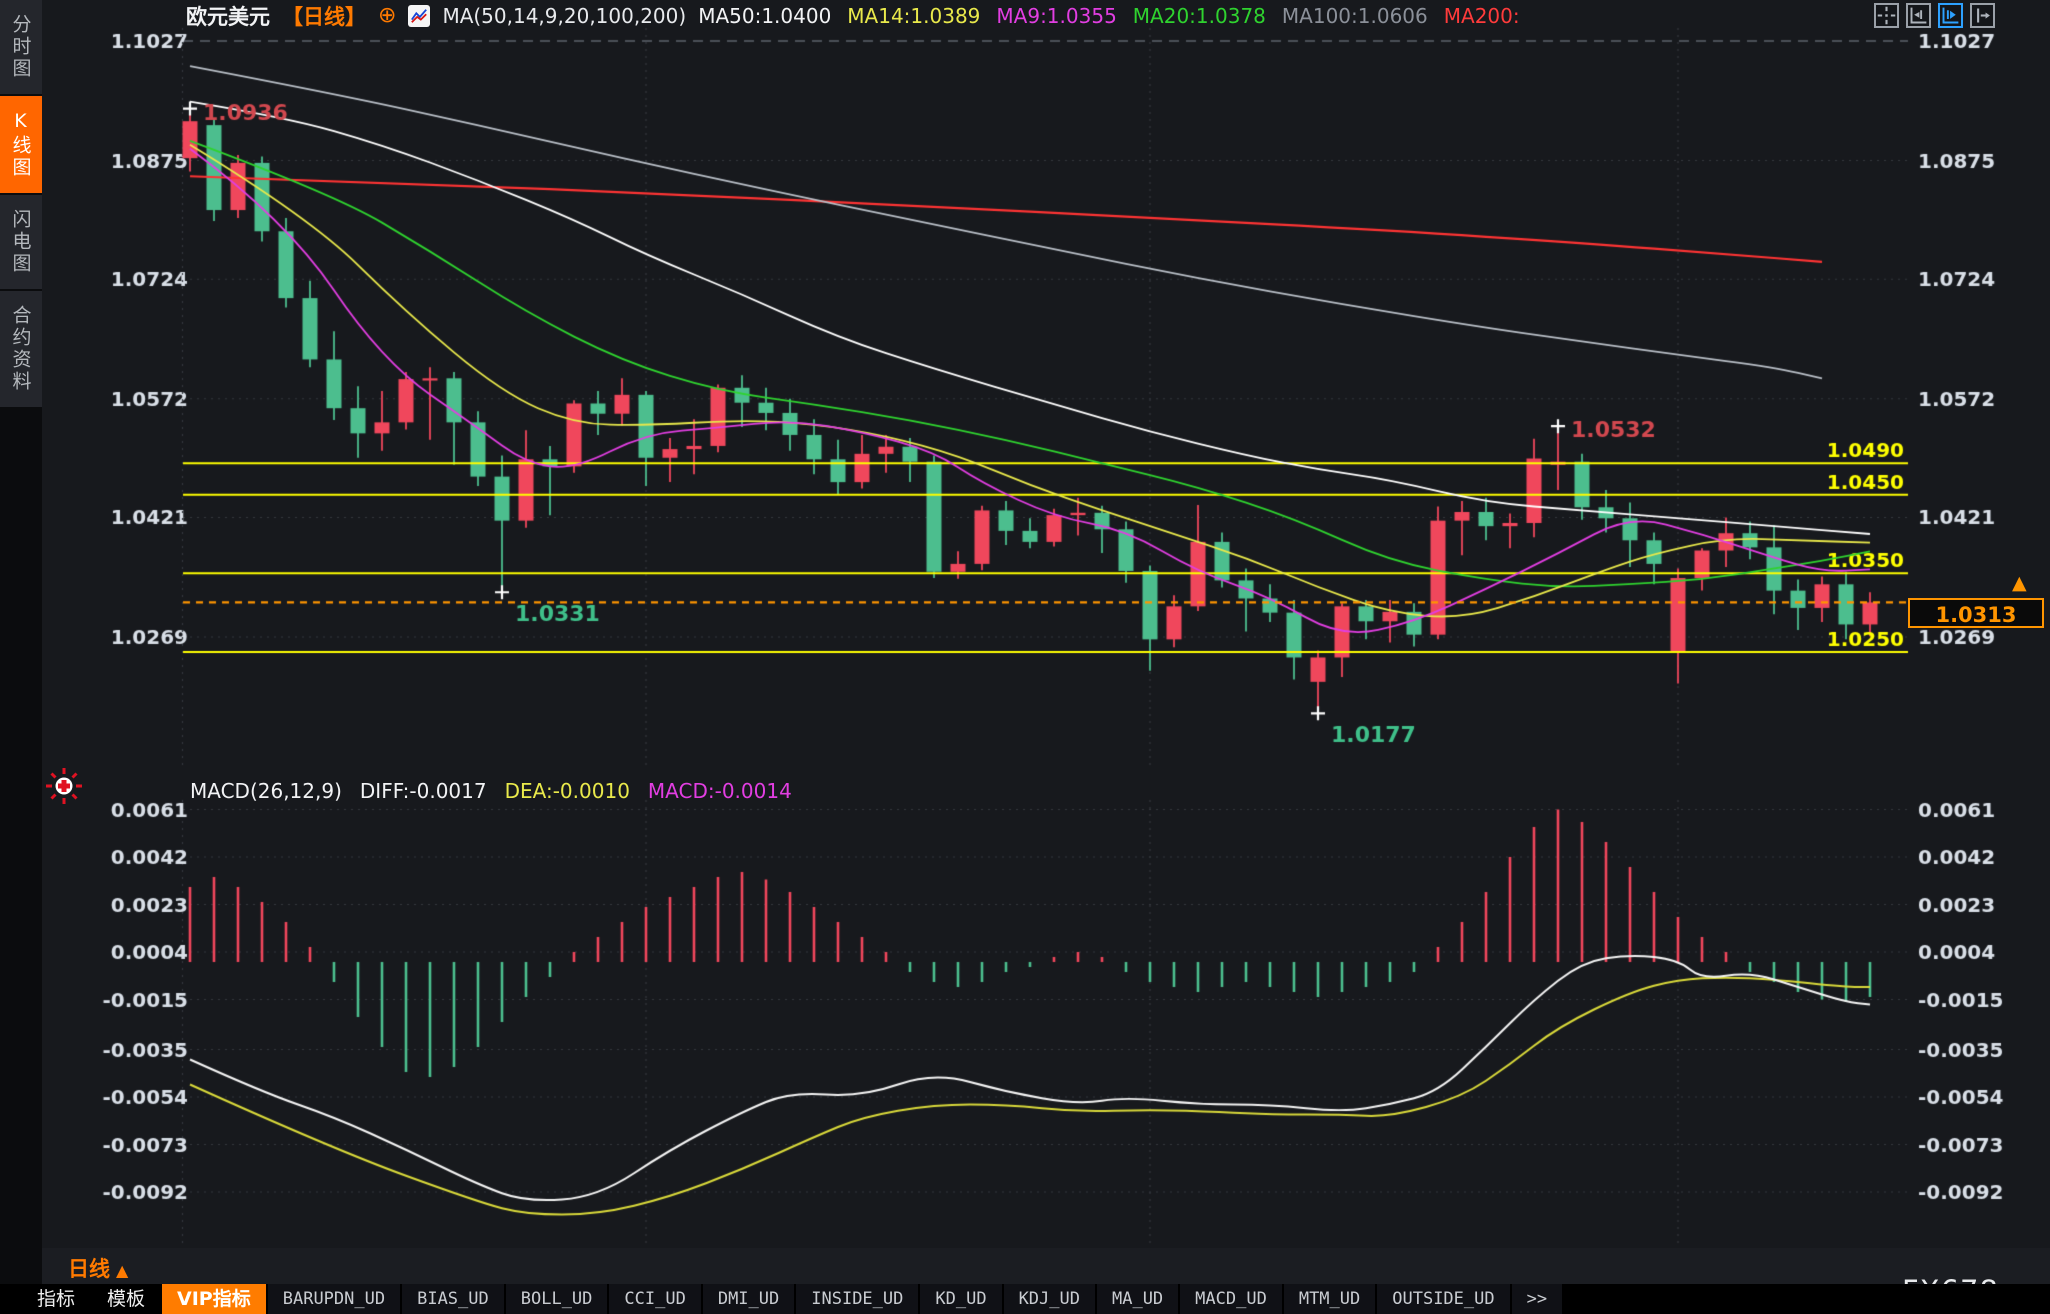 The height and width of the screenshot is (1314, 2050). What do you see at coordinates (1934, 15) in the screenshot?
I see `chart-toolbar` at bounding box center [1934, 15].